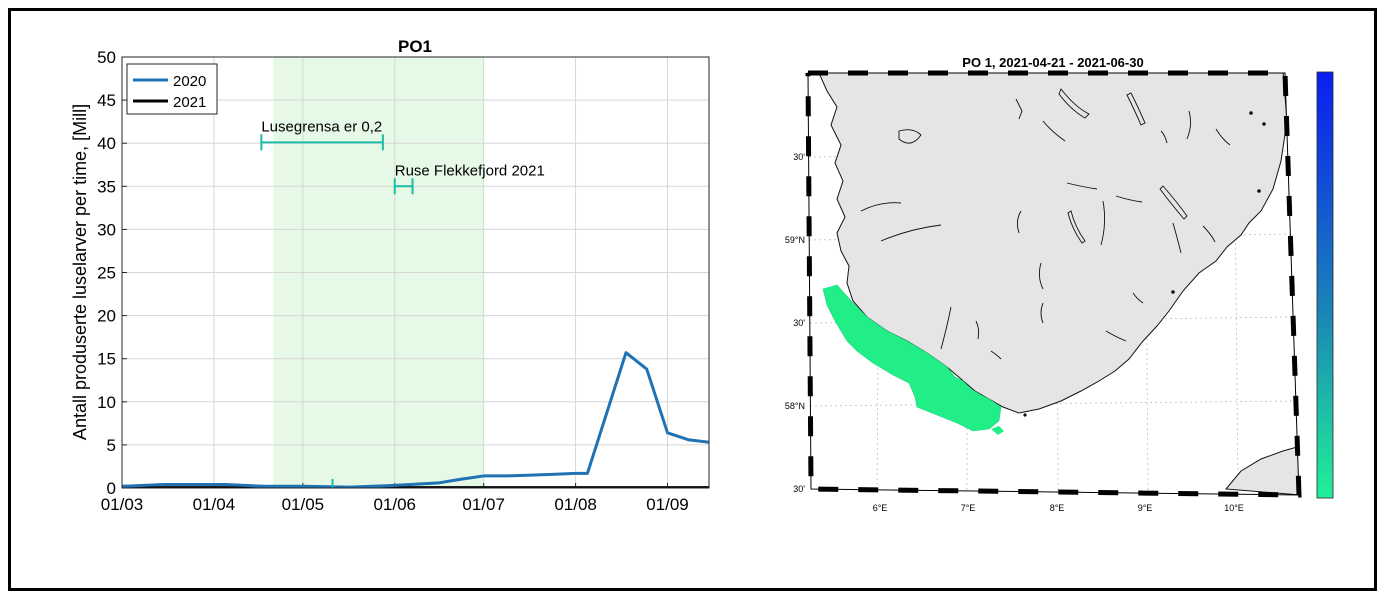 The image size is (1385, 599). What do you see at coordinates (470, 170) in the screenshot?
I see `annotation-label: Ruse Flekkefjord 2021` at bounding box center [470, 170].